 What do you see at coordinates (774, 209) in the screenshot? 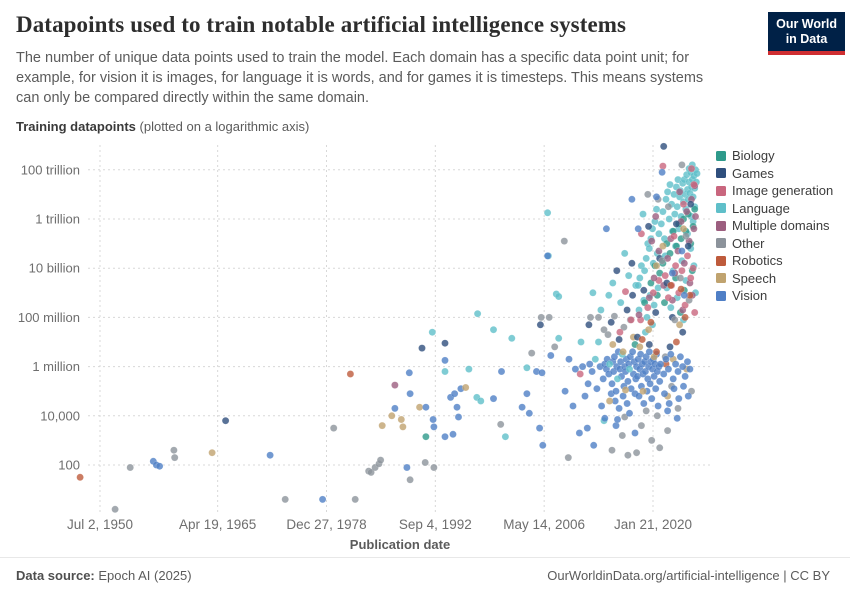
I see `legend-item-language: Language` at bounding box center [774, 209].